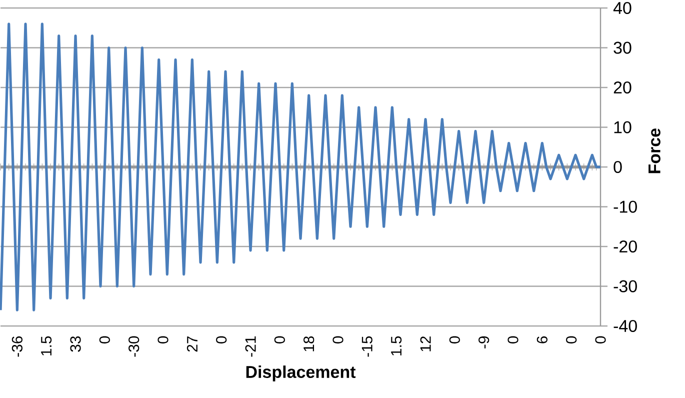 This screenshot has width=685, height=398. I want to click on x-tick-label: -15, so click(367, 346).